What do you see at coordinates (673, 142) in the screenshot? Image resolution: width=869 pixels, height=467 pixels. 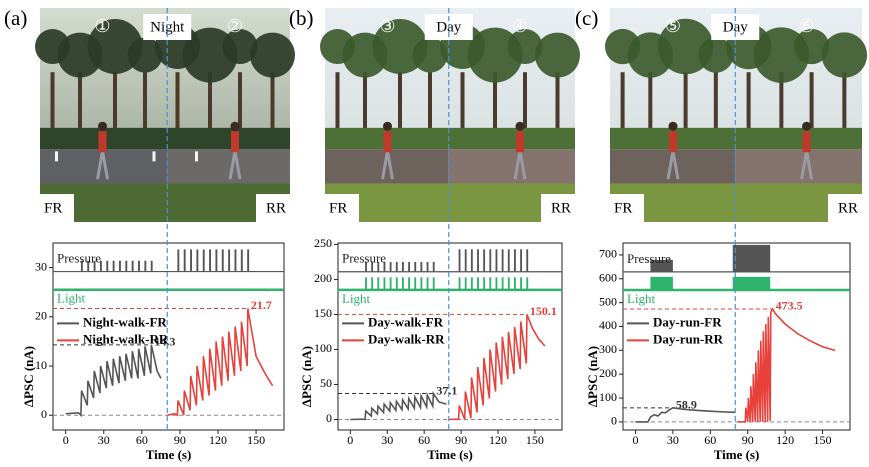 I see `person-torso` at bounding box center [673, 142].